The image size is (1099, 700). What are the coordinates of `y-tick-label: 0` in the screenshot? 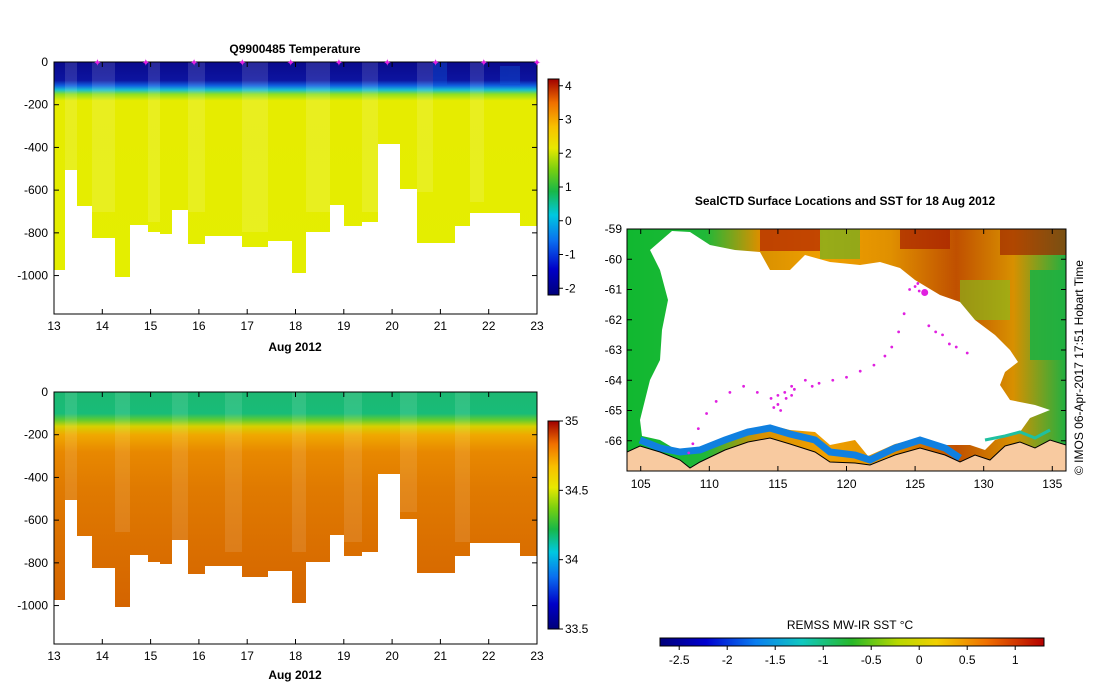 It's located at (44, 62).